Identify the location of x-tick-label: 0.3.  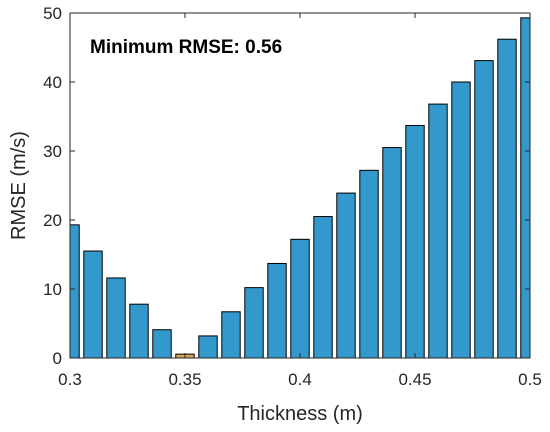
(70, 379).